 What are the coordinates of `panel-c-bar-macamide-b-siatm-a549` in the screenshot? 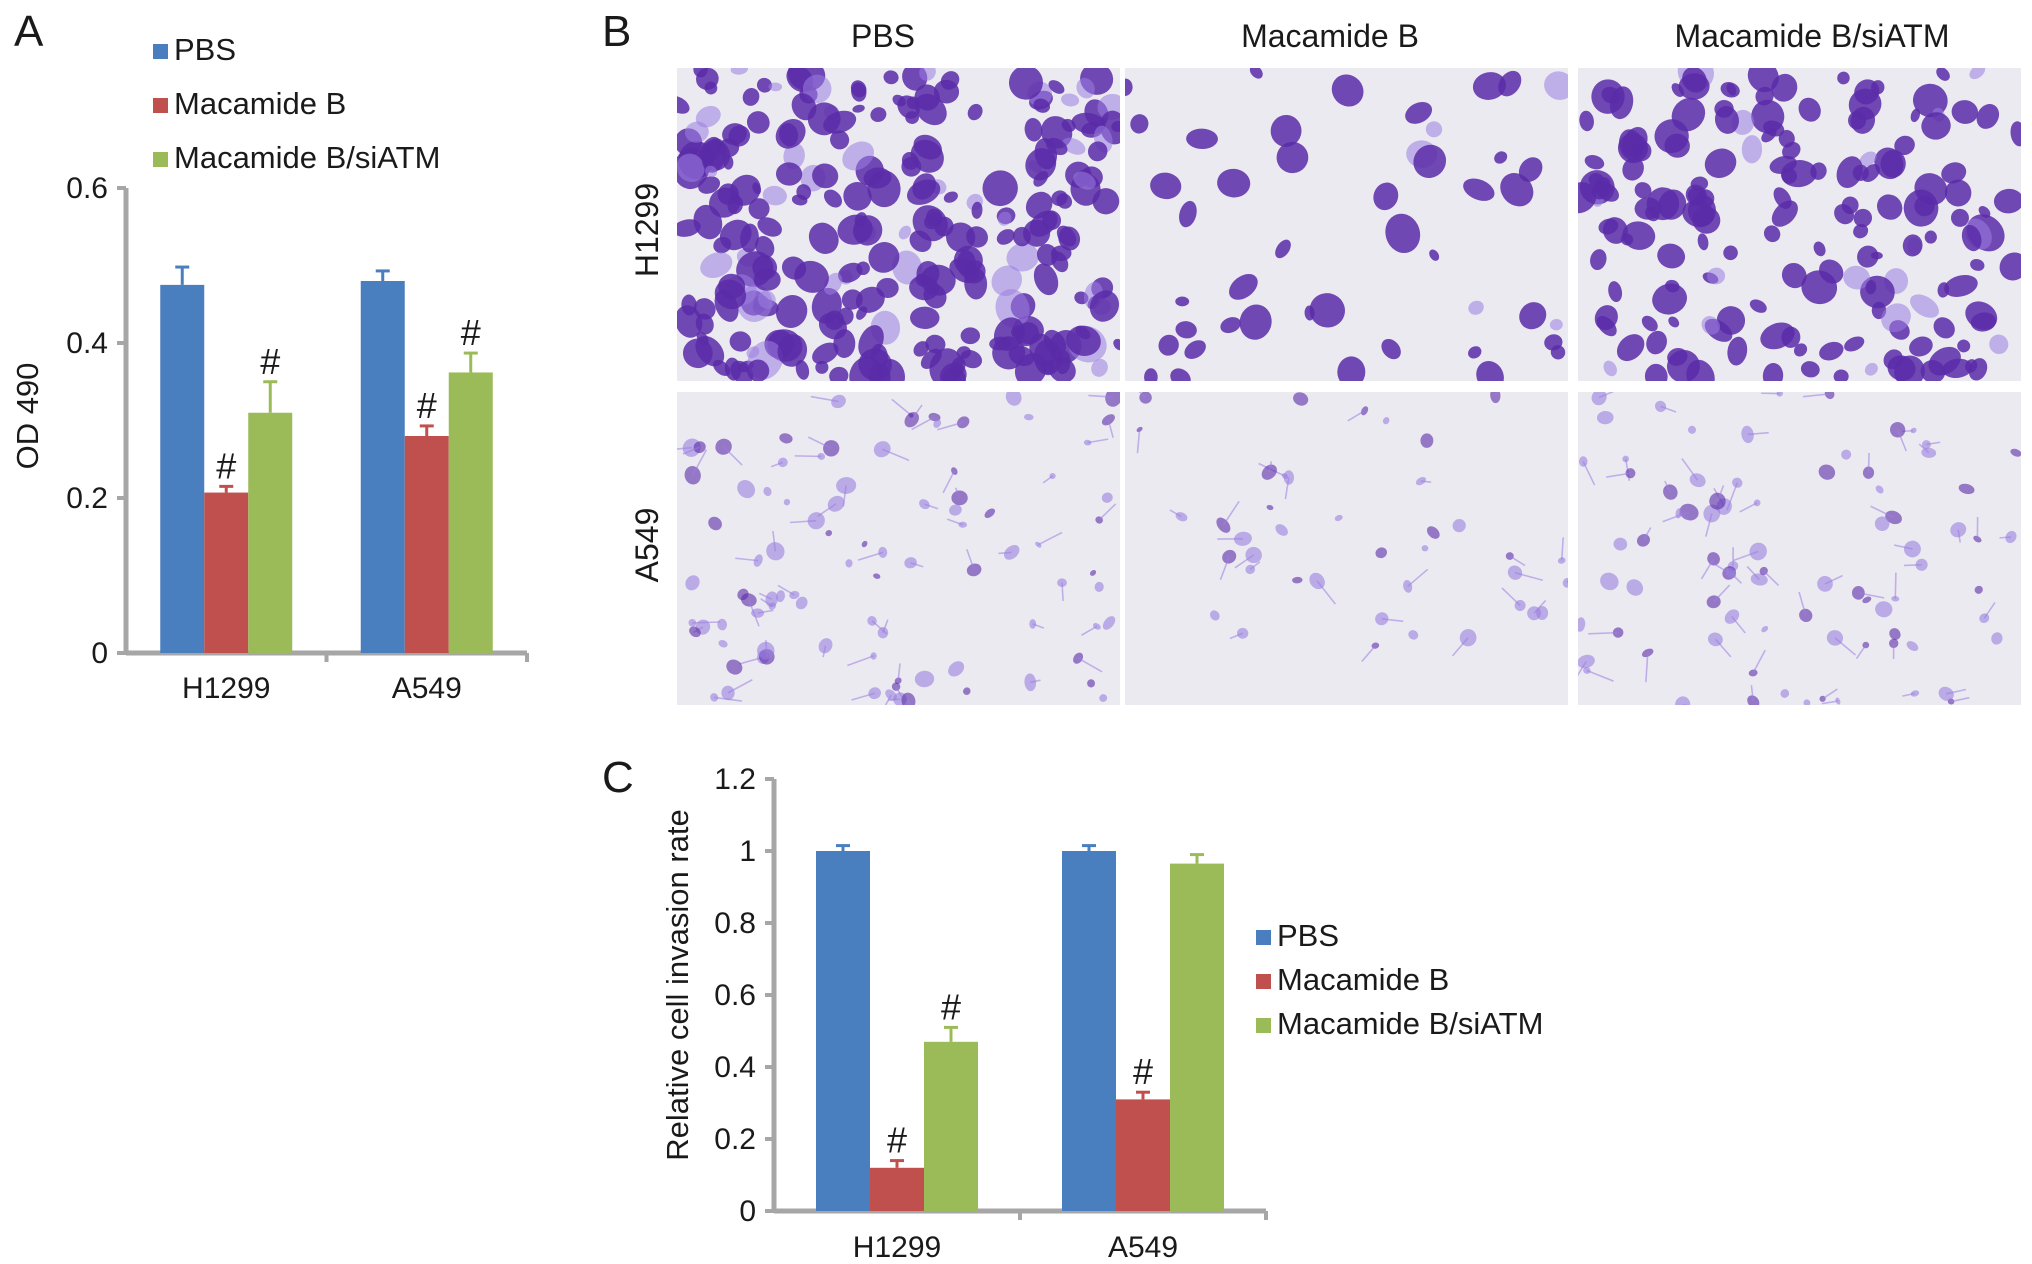 It's located at (1197, 1037).